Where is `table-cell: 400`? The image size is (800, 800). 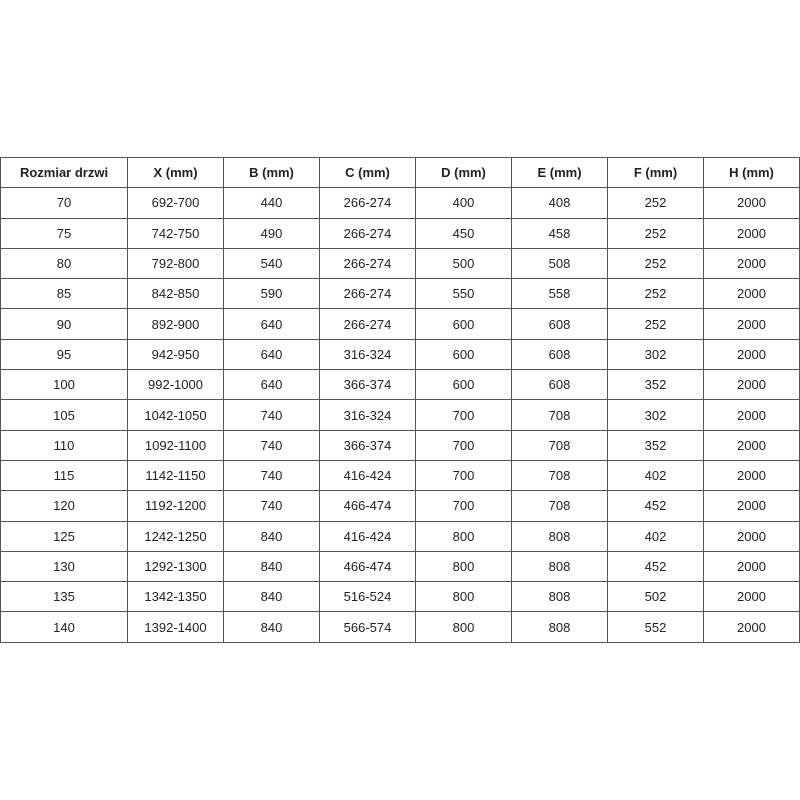 table-cell: 400 is located at coordinates (463, 203).